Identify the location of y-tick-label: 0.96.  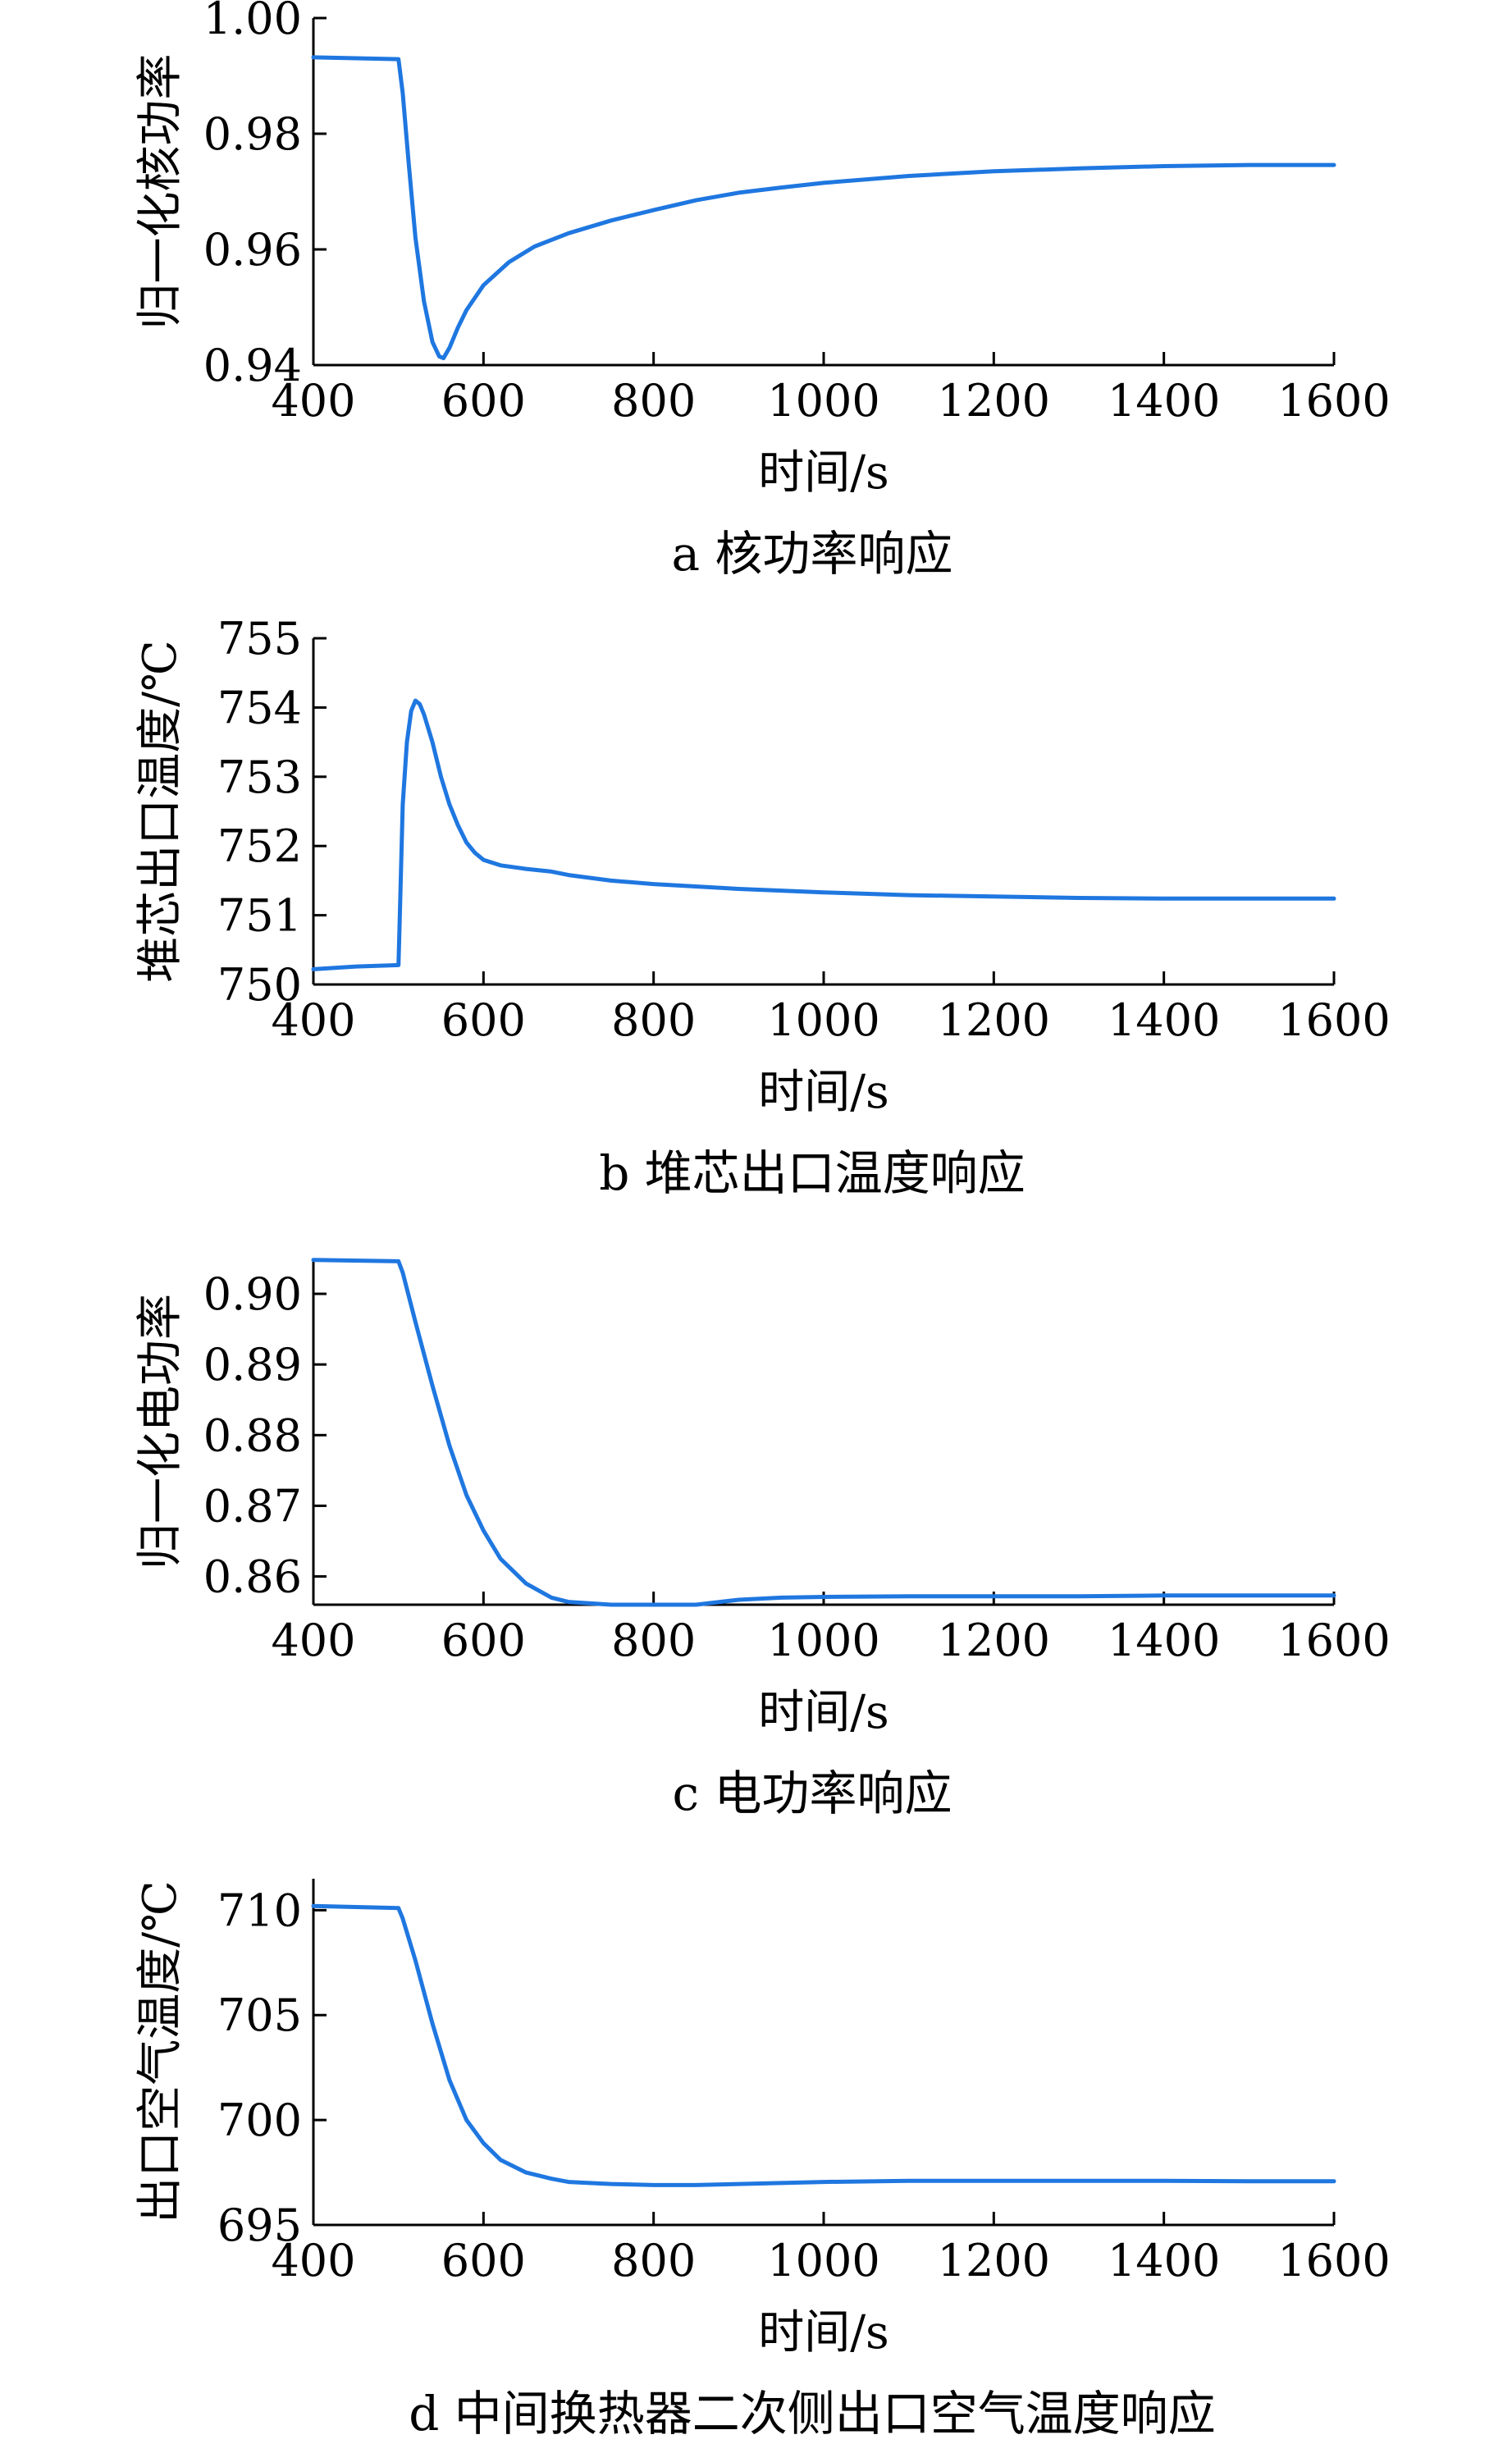
(253, 250).